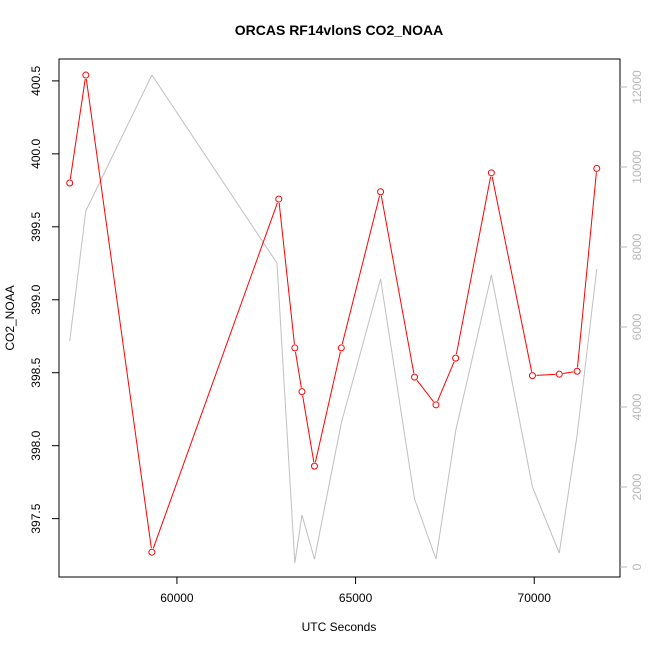 The width and height of the screenshot is (650, 650). Describe the element at coordinates (637, 326) in the screenshot. I see `y2-tick-label: 6000` at that location.